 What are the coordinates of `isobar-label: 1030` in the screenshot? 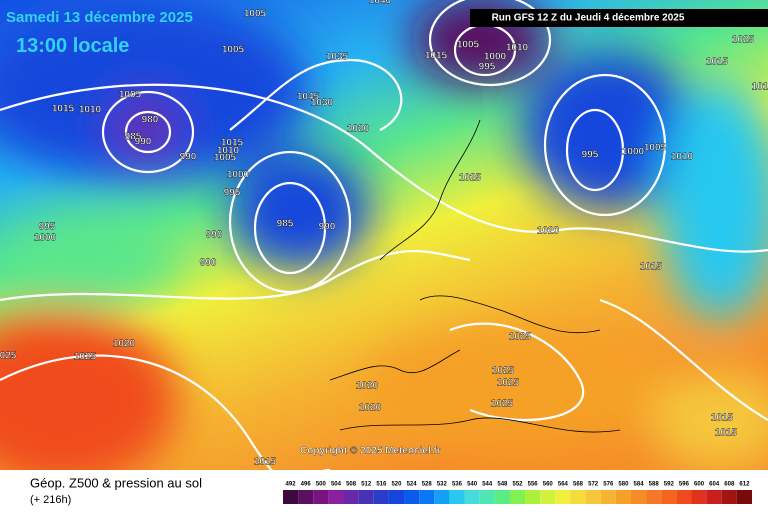 It's located at (322, 103).